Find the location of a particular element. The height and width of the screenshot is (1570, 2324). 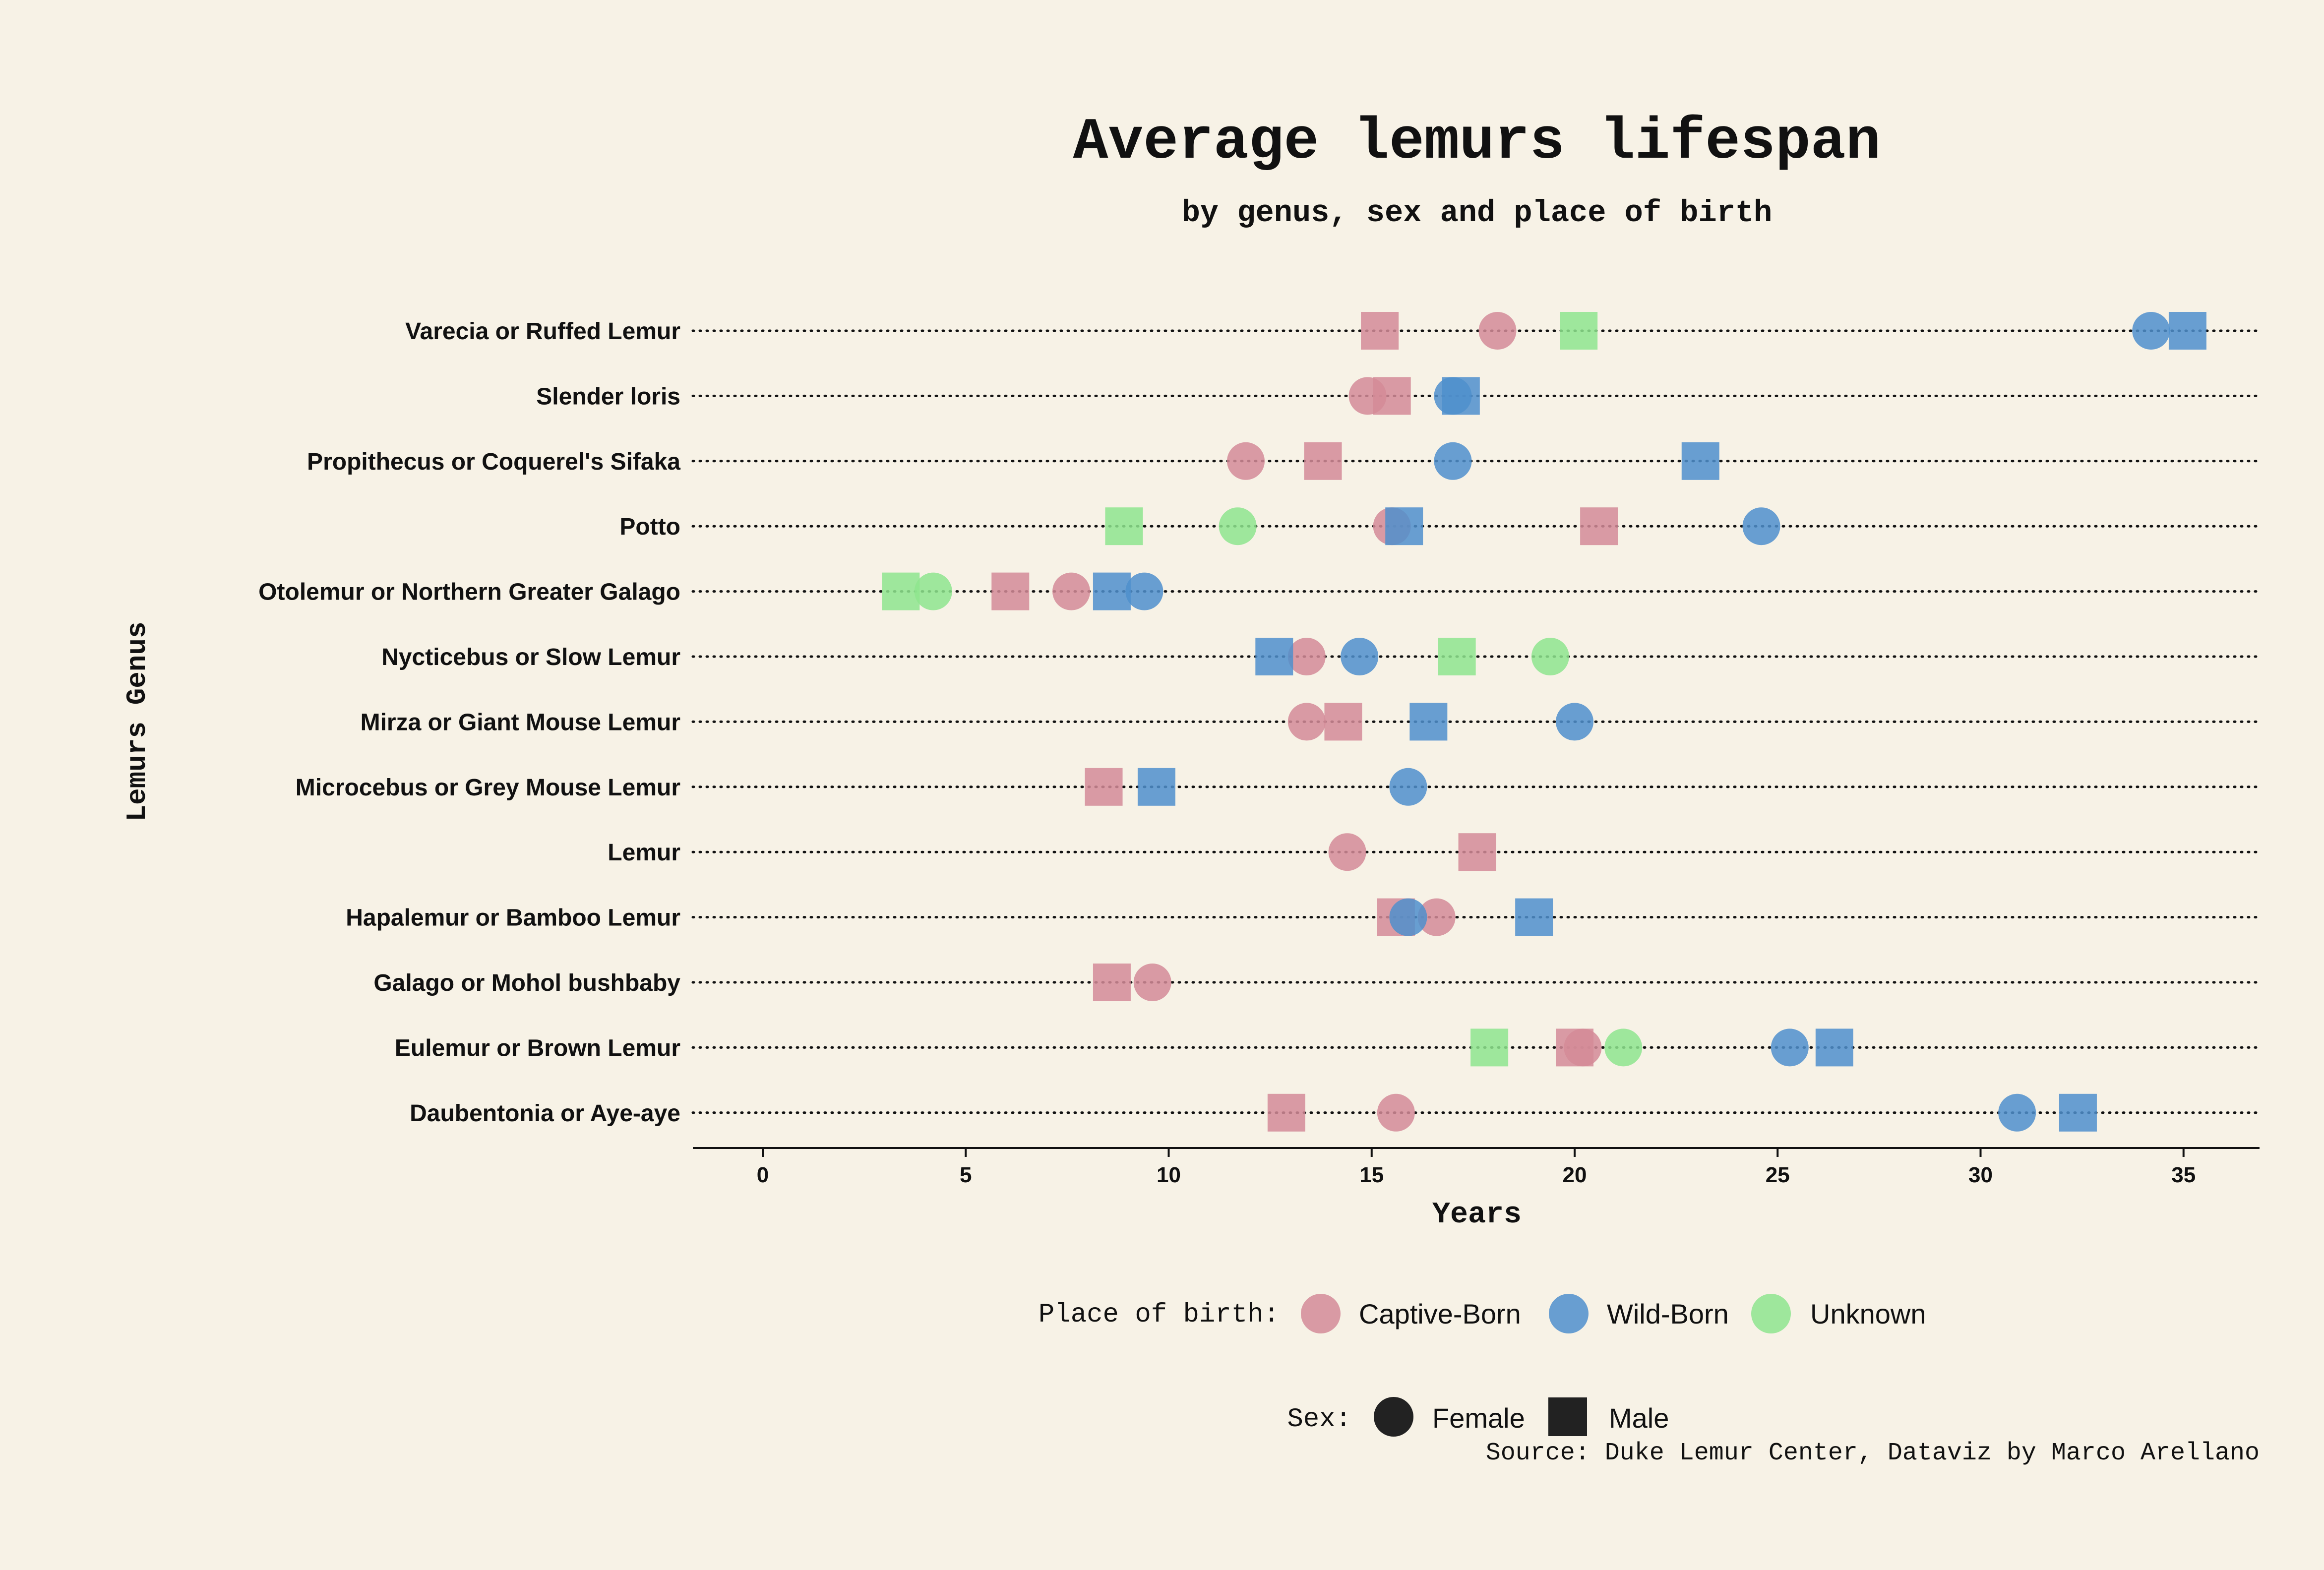

legend-female-marker is located at coordinates (1394, 1417).